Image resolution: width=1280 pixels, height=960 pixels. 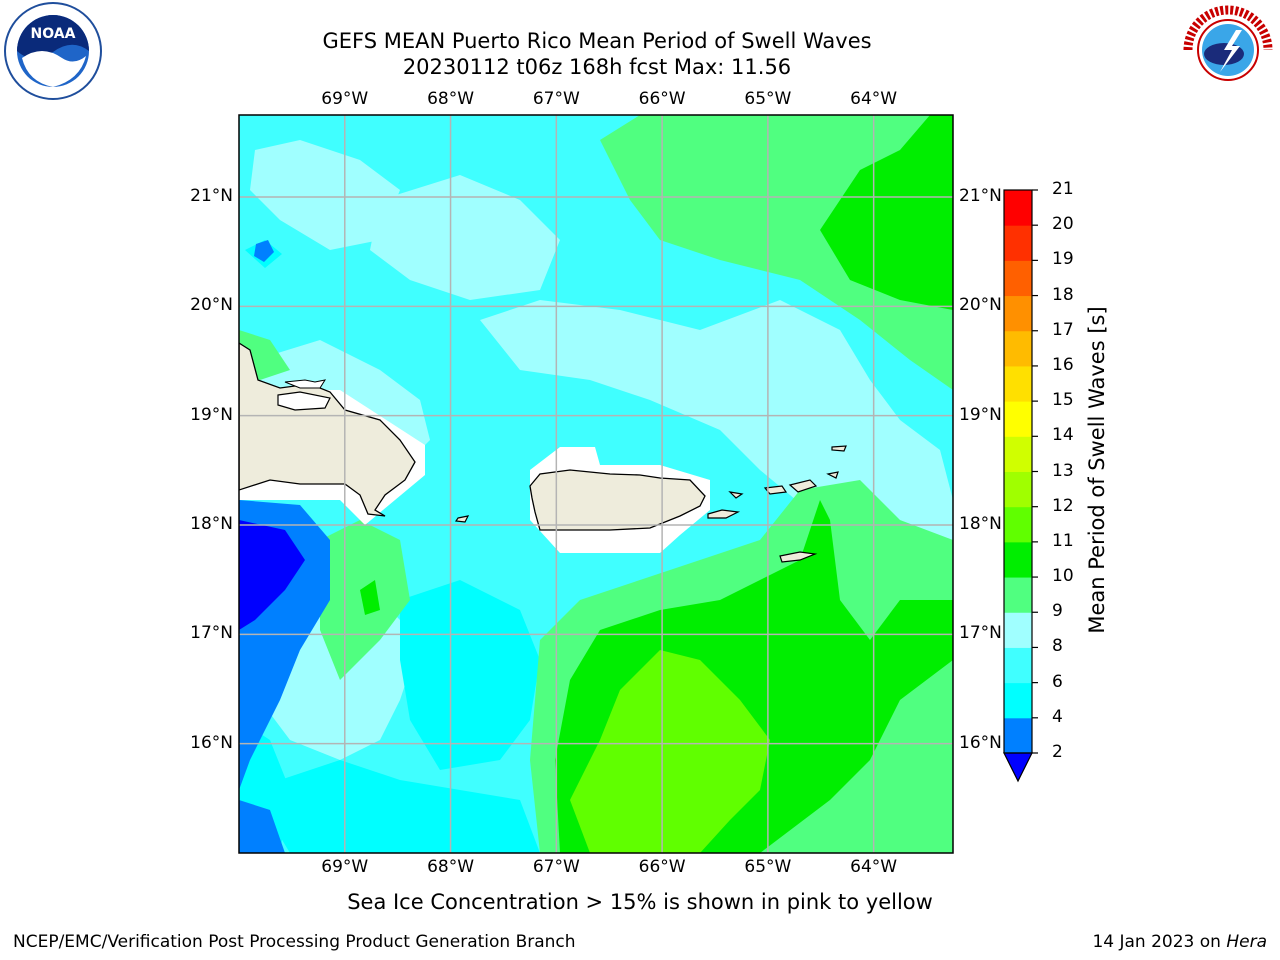 I want to click on colorbar-level-label: 16, so click(x=1063, y=364).